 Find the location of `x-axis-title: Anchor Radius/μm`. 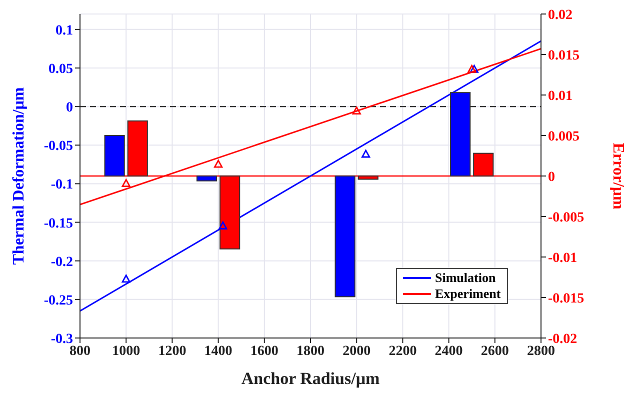

x-axis-title: Anchor Radius/μm is located at coordinates (310, 378).